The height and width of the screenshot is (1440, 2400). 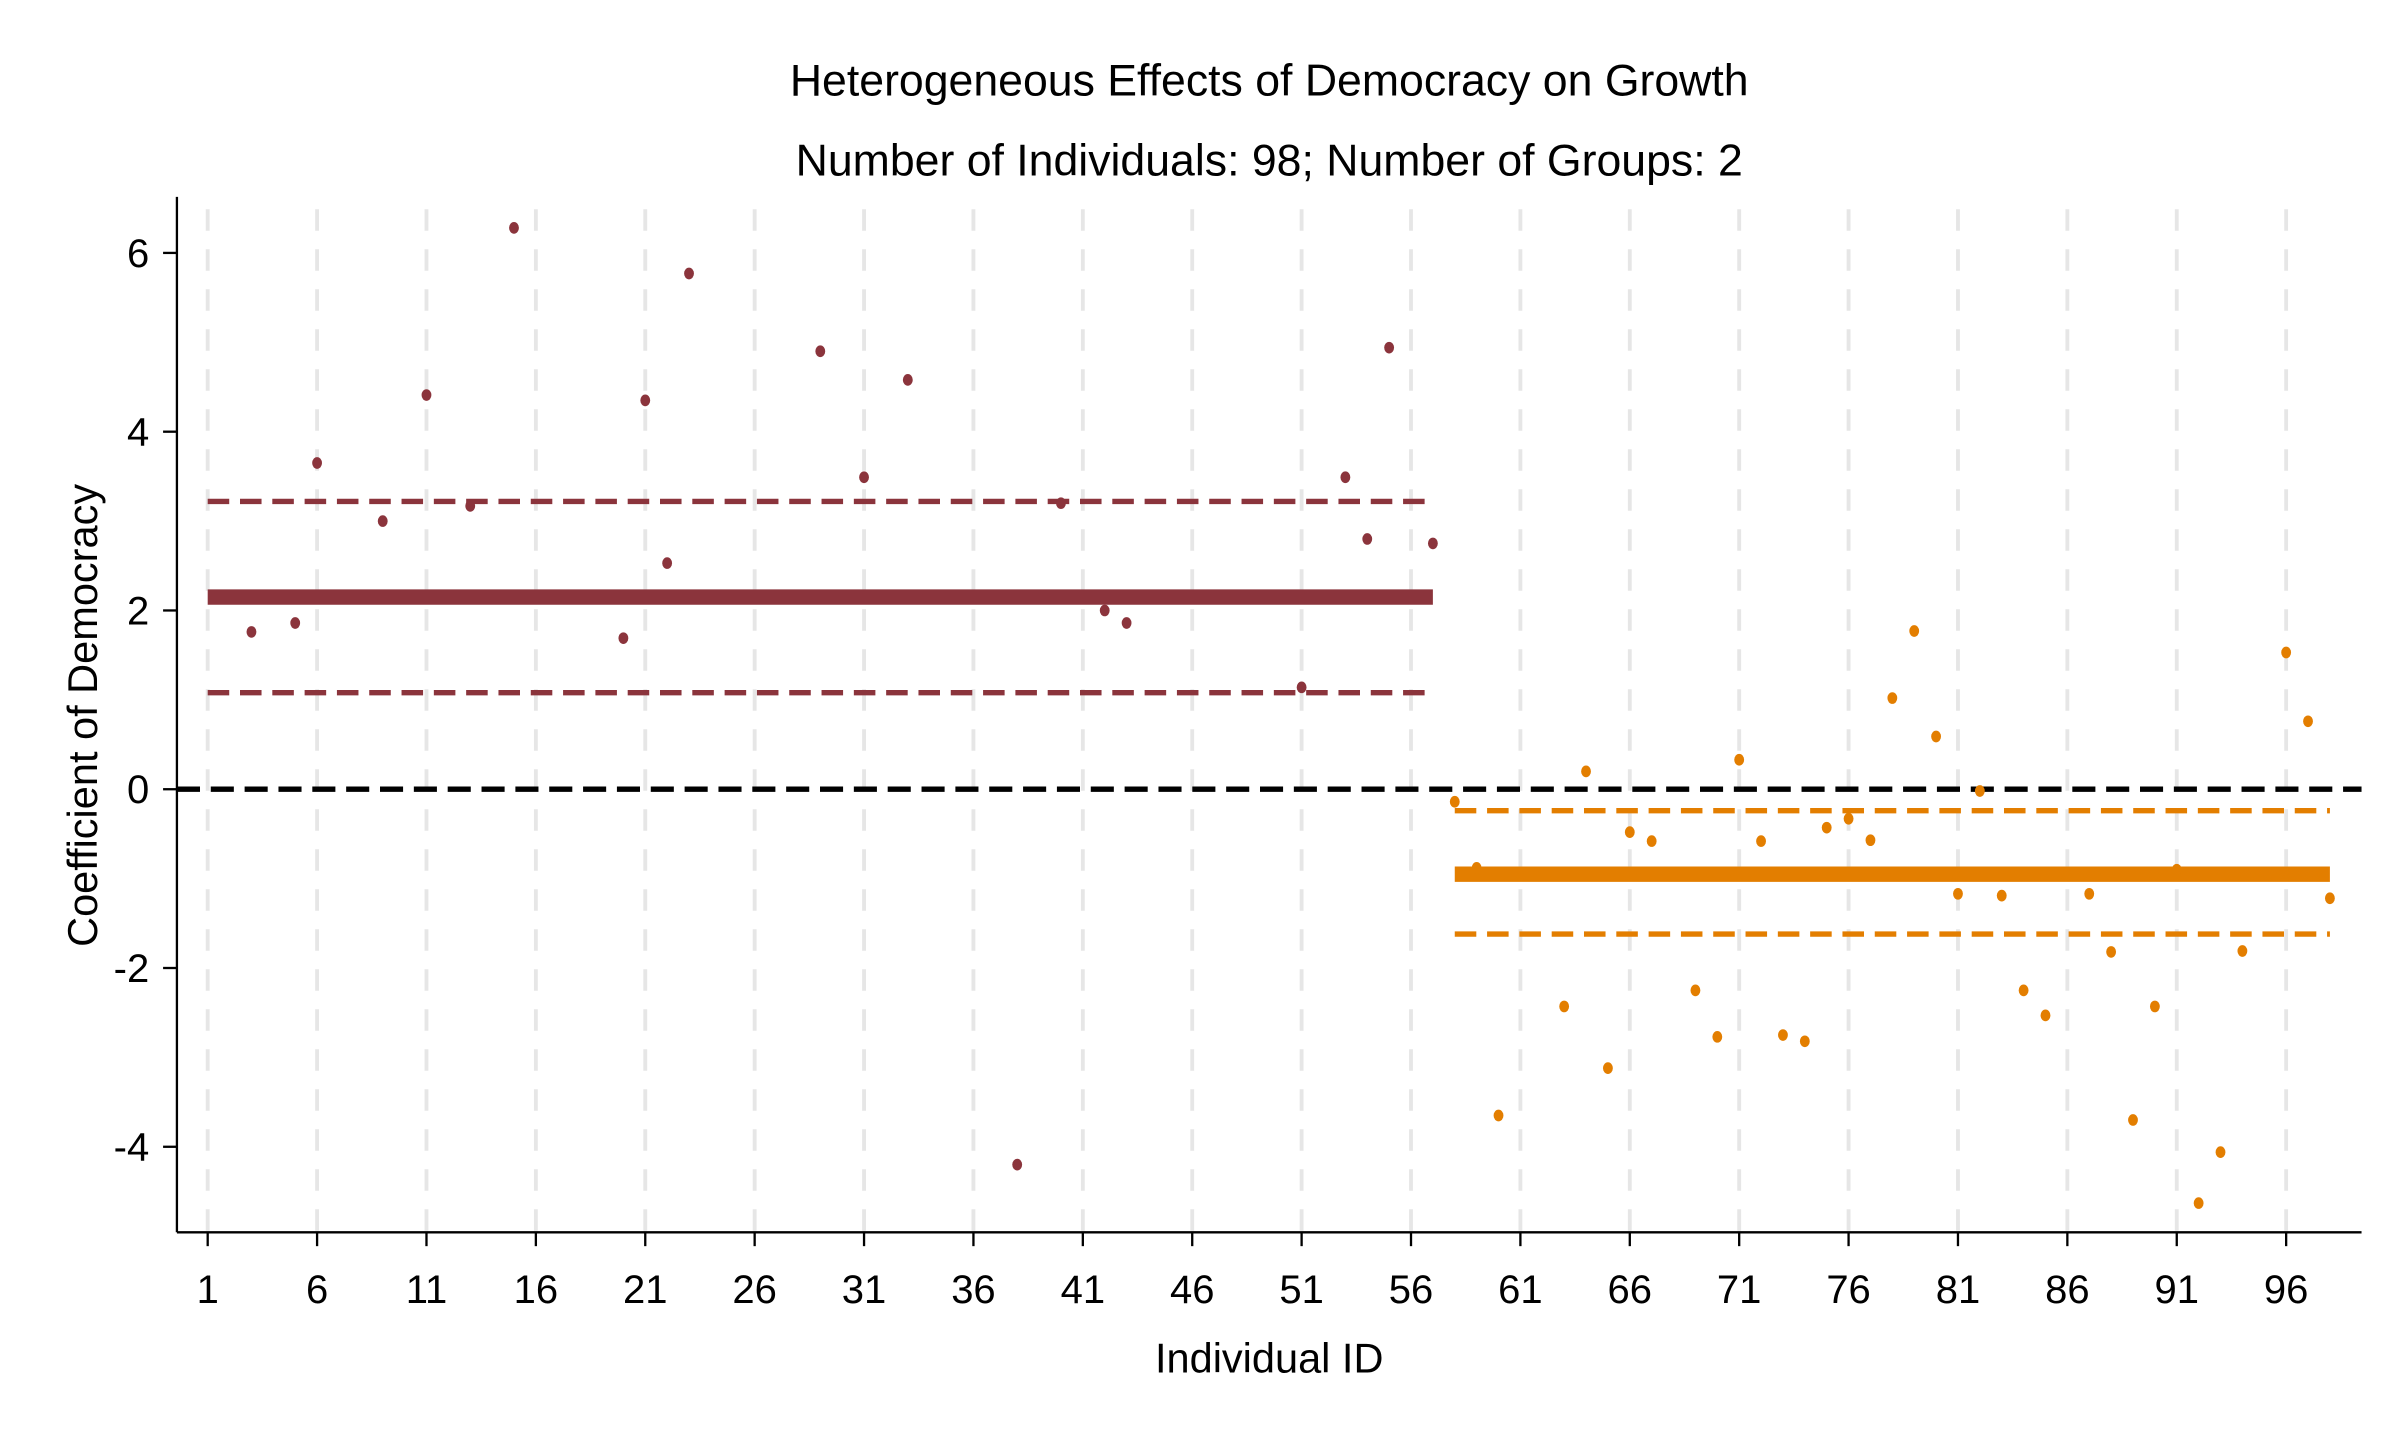 I want to click on x-tick-label: 1, so click(x=208, y=1290).